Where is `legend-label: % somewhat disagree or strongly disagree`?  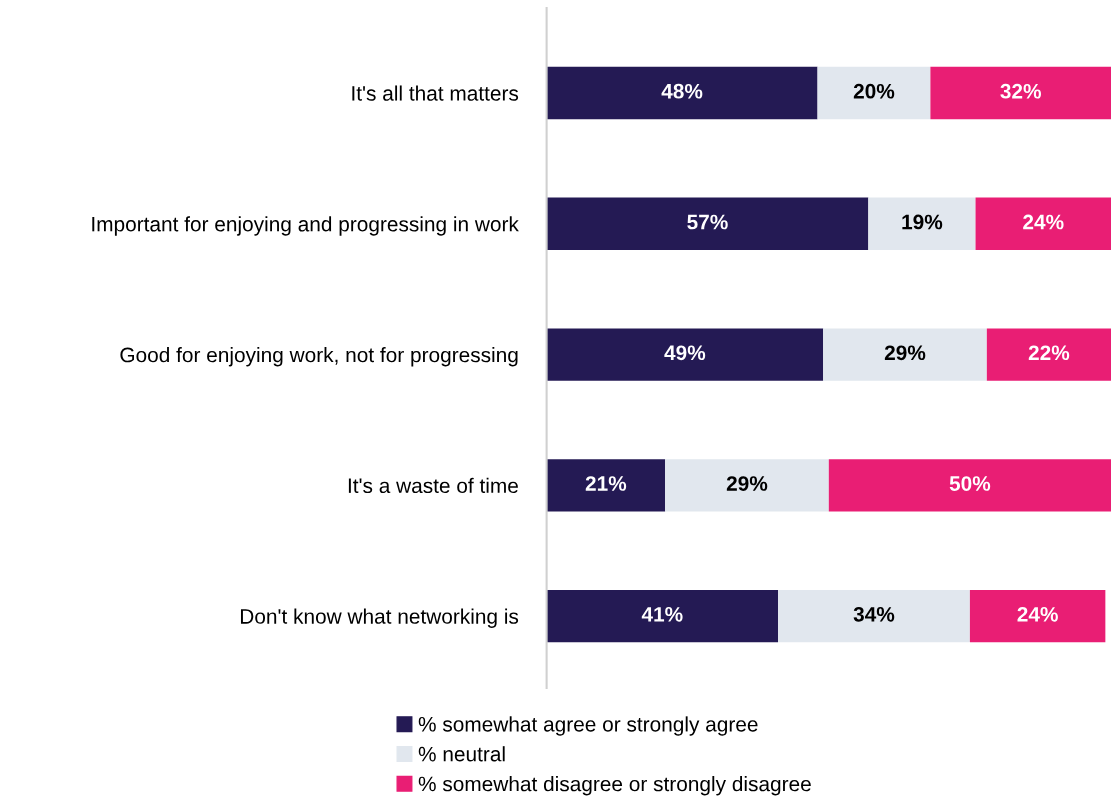 legend-label: % somewhat disagree or strongly disagree is located at coordinates (614, 786).